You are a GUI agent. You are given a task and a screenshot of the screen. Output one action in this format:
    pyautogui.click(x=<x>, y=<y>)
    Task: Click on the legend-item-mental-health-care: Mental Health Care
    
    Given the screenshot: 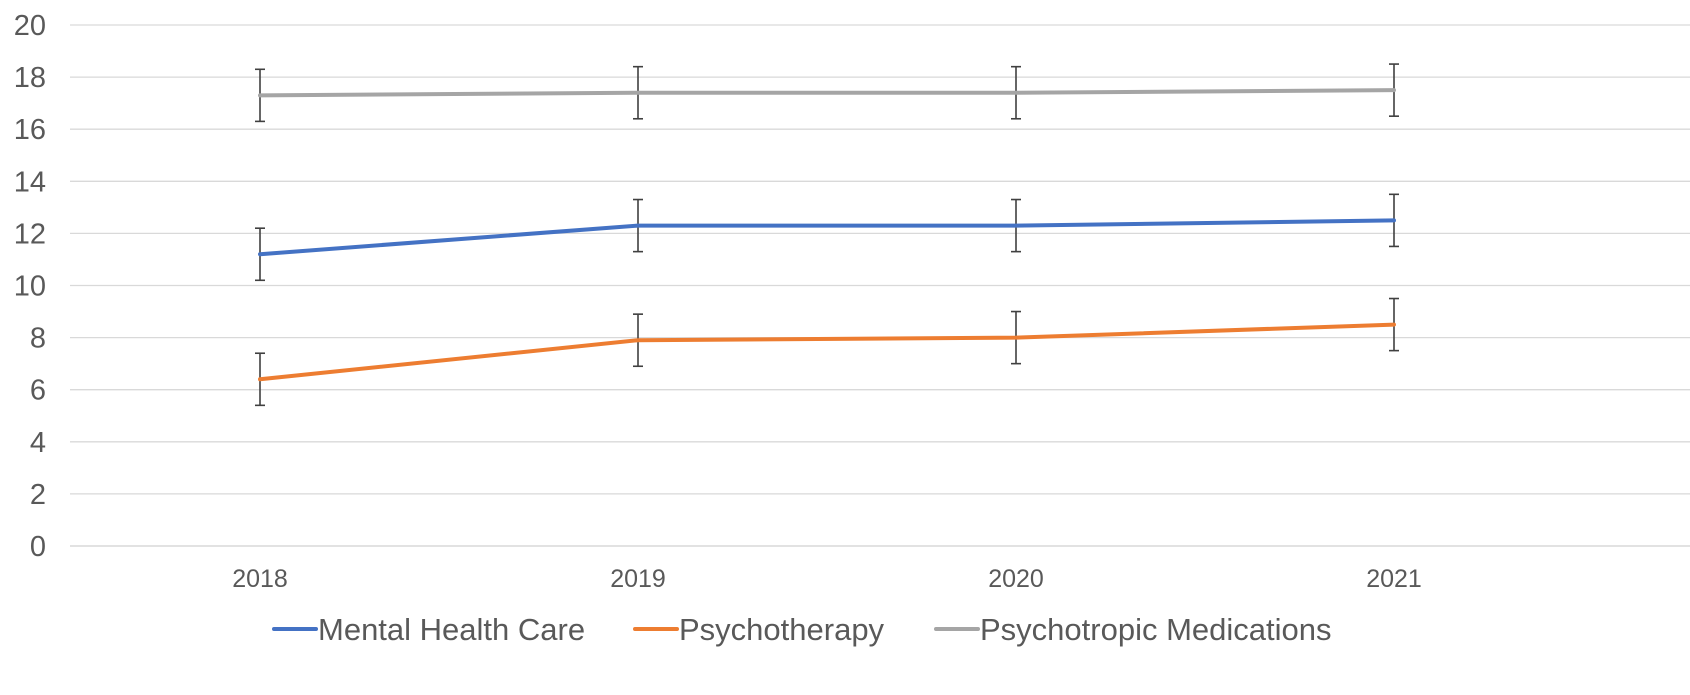 What is the action you would take?
    pyautogui.click(x=428, y=629)
    